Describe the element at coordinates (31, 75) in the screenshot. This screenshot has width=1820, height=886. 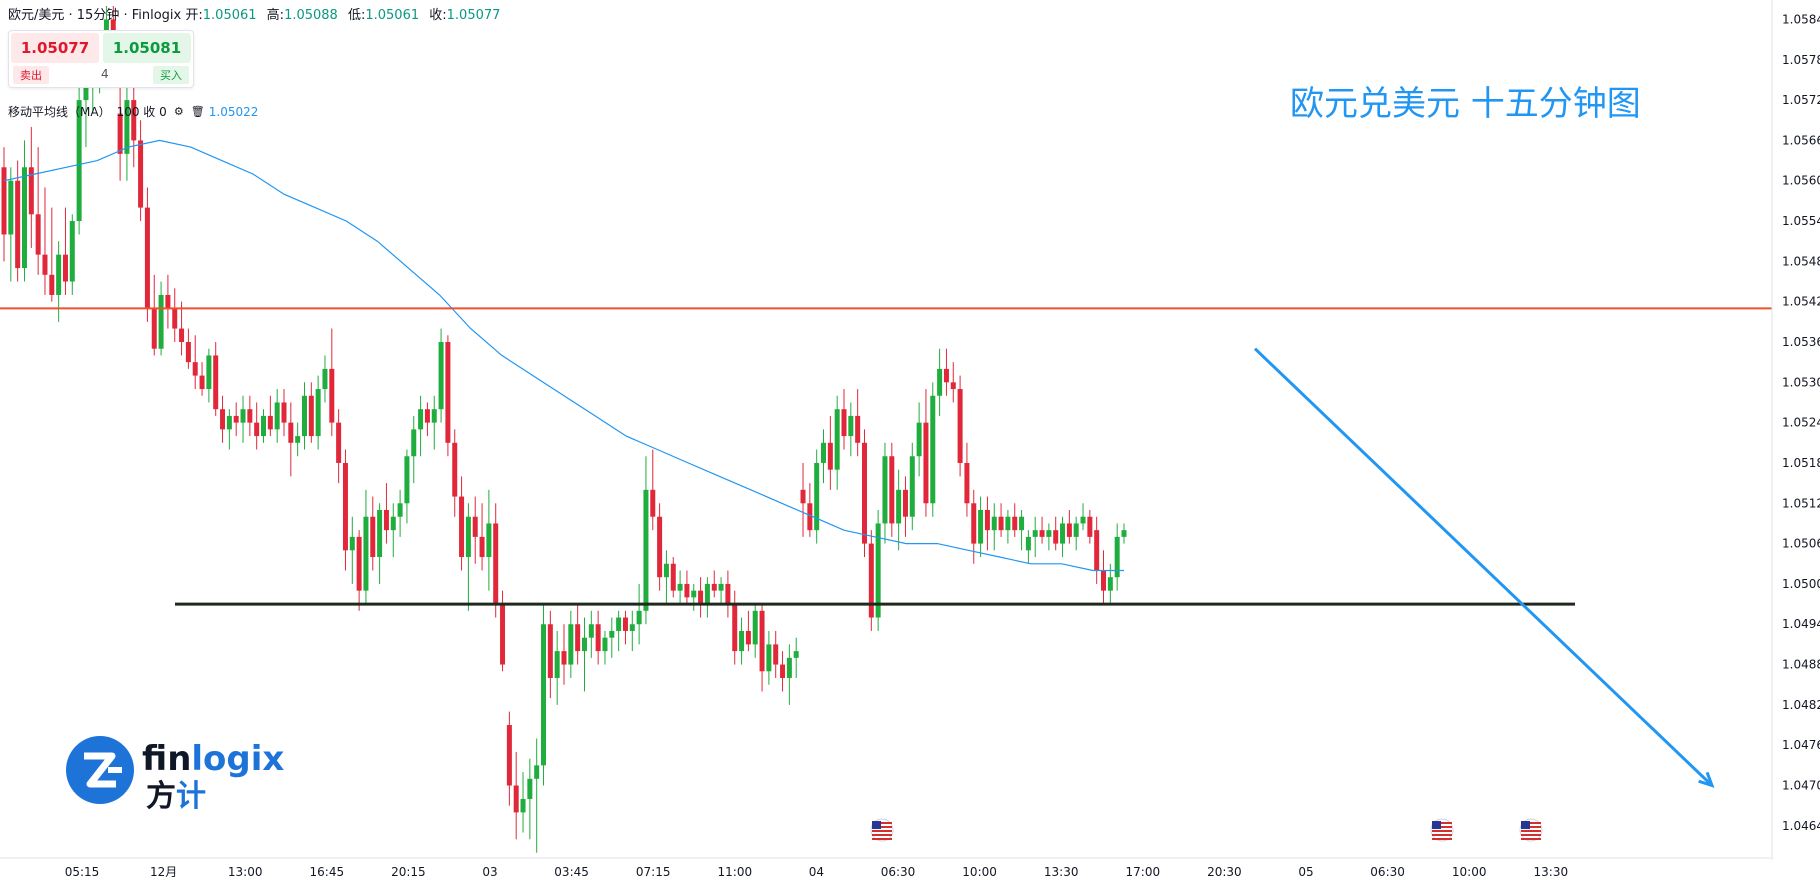
I see `sell-button: 卖出` at that location.